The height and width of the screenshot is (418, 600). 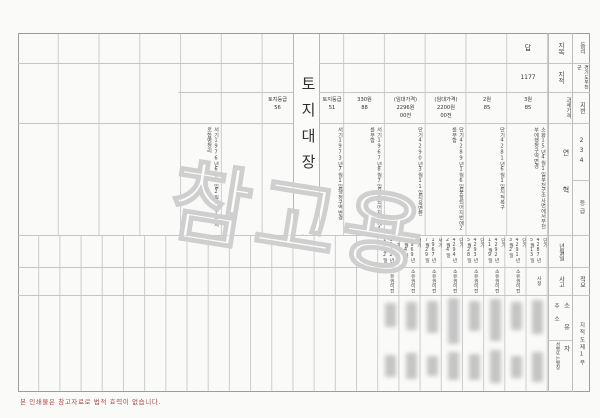 What do you see at coordinates (212, 177) in the screenshot?
I see `history-cell: 서기1976년6월1일2필지를1필지로합병정리` at bounding box center [212, 177].